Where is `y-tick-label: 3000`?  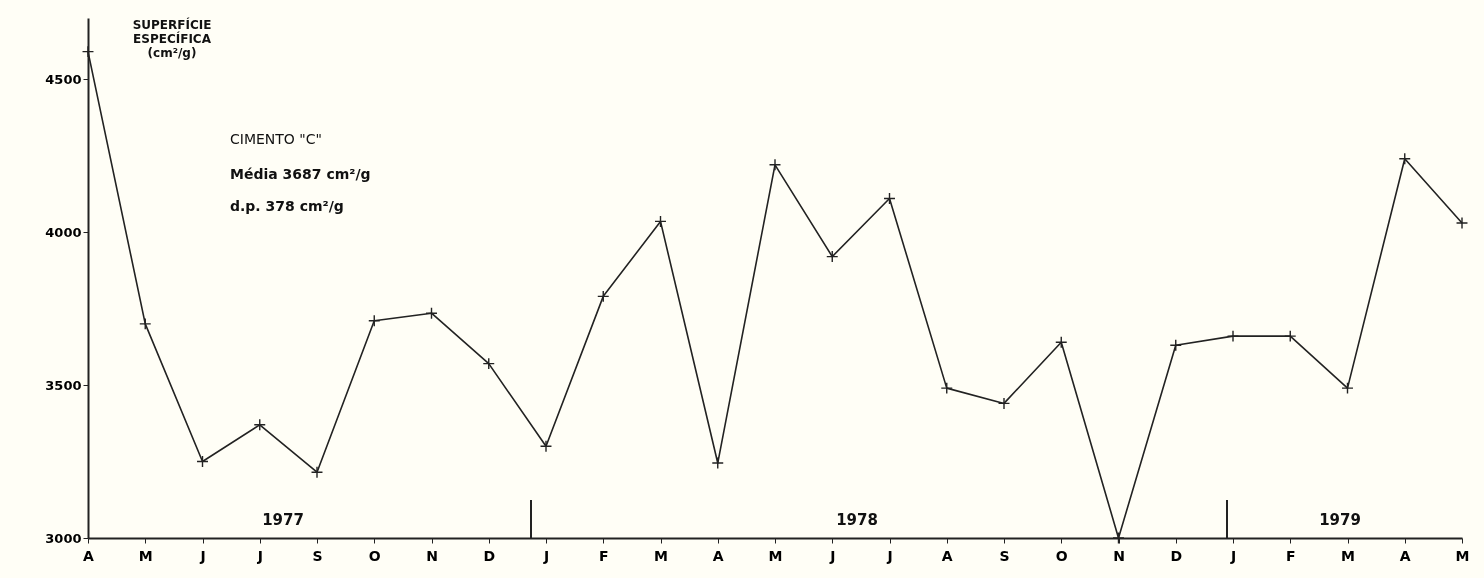 y-tick-label: 3000 is located at coordinates (63, 538).